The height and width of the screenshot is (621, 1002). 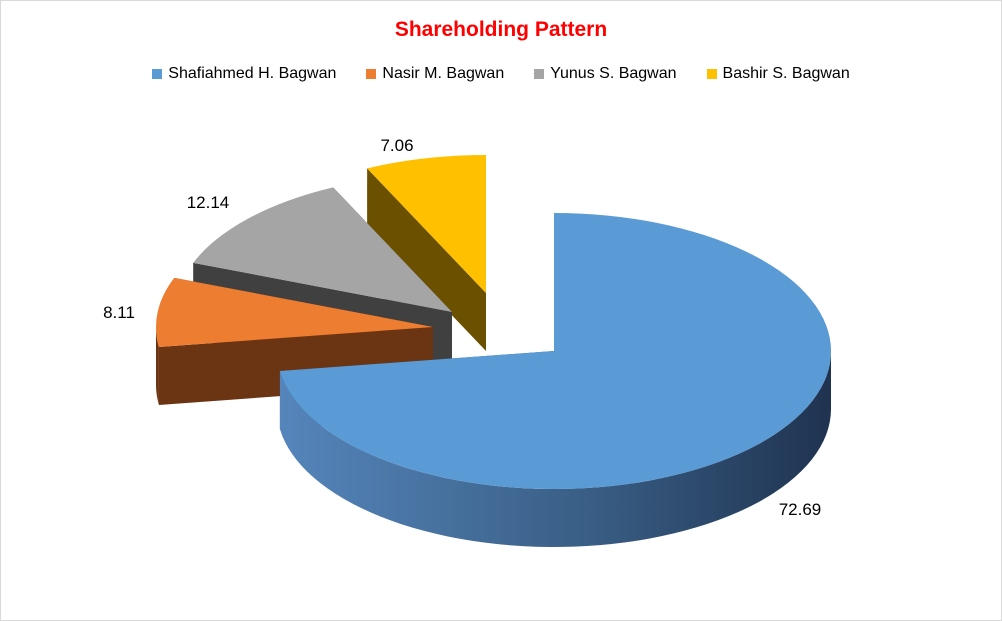 What do you see at coordinates (426, 224) in the screenshot?
I see `pie-top-bashir` at bounding box center [426, 224].